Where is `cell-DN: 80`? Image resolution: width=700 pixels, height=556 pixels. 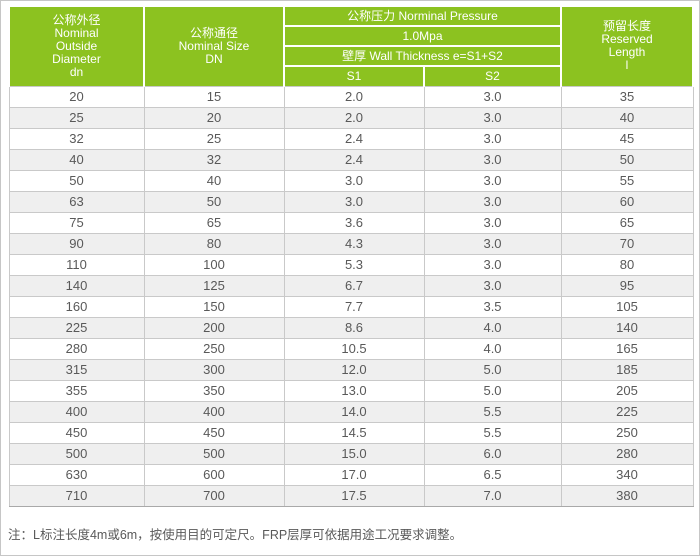 cell-DN: 80 is located at coordinates (214, 243).